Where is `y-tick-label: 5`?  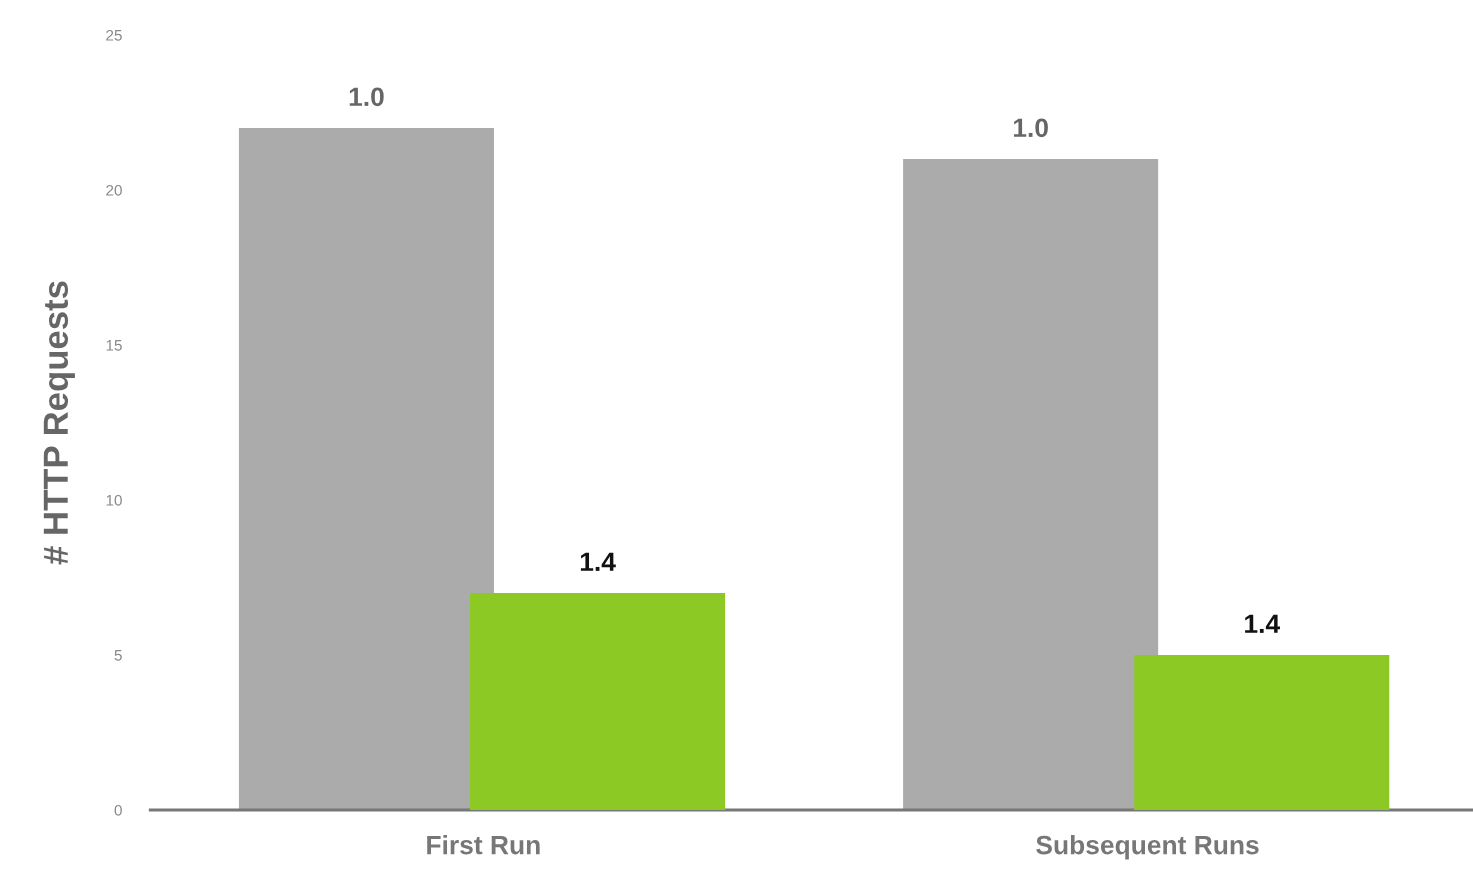 y-tick-label: 5 is located at coordinates (118, 655).